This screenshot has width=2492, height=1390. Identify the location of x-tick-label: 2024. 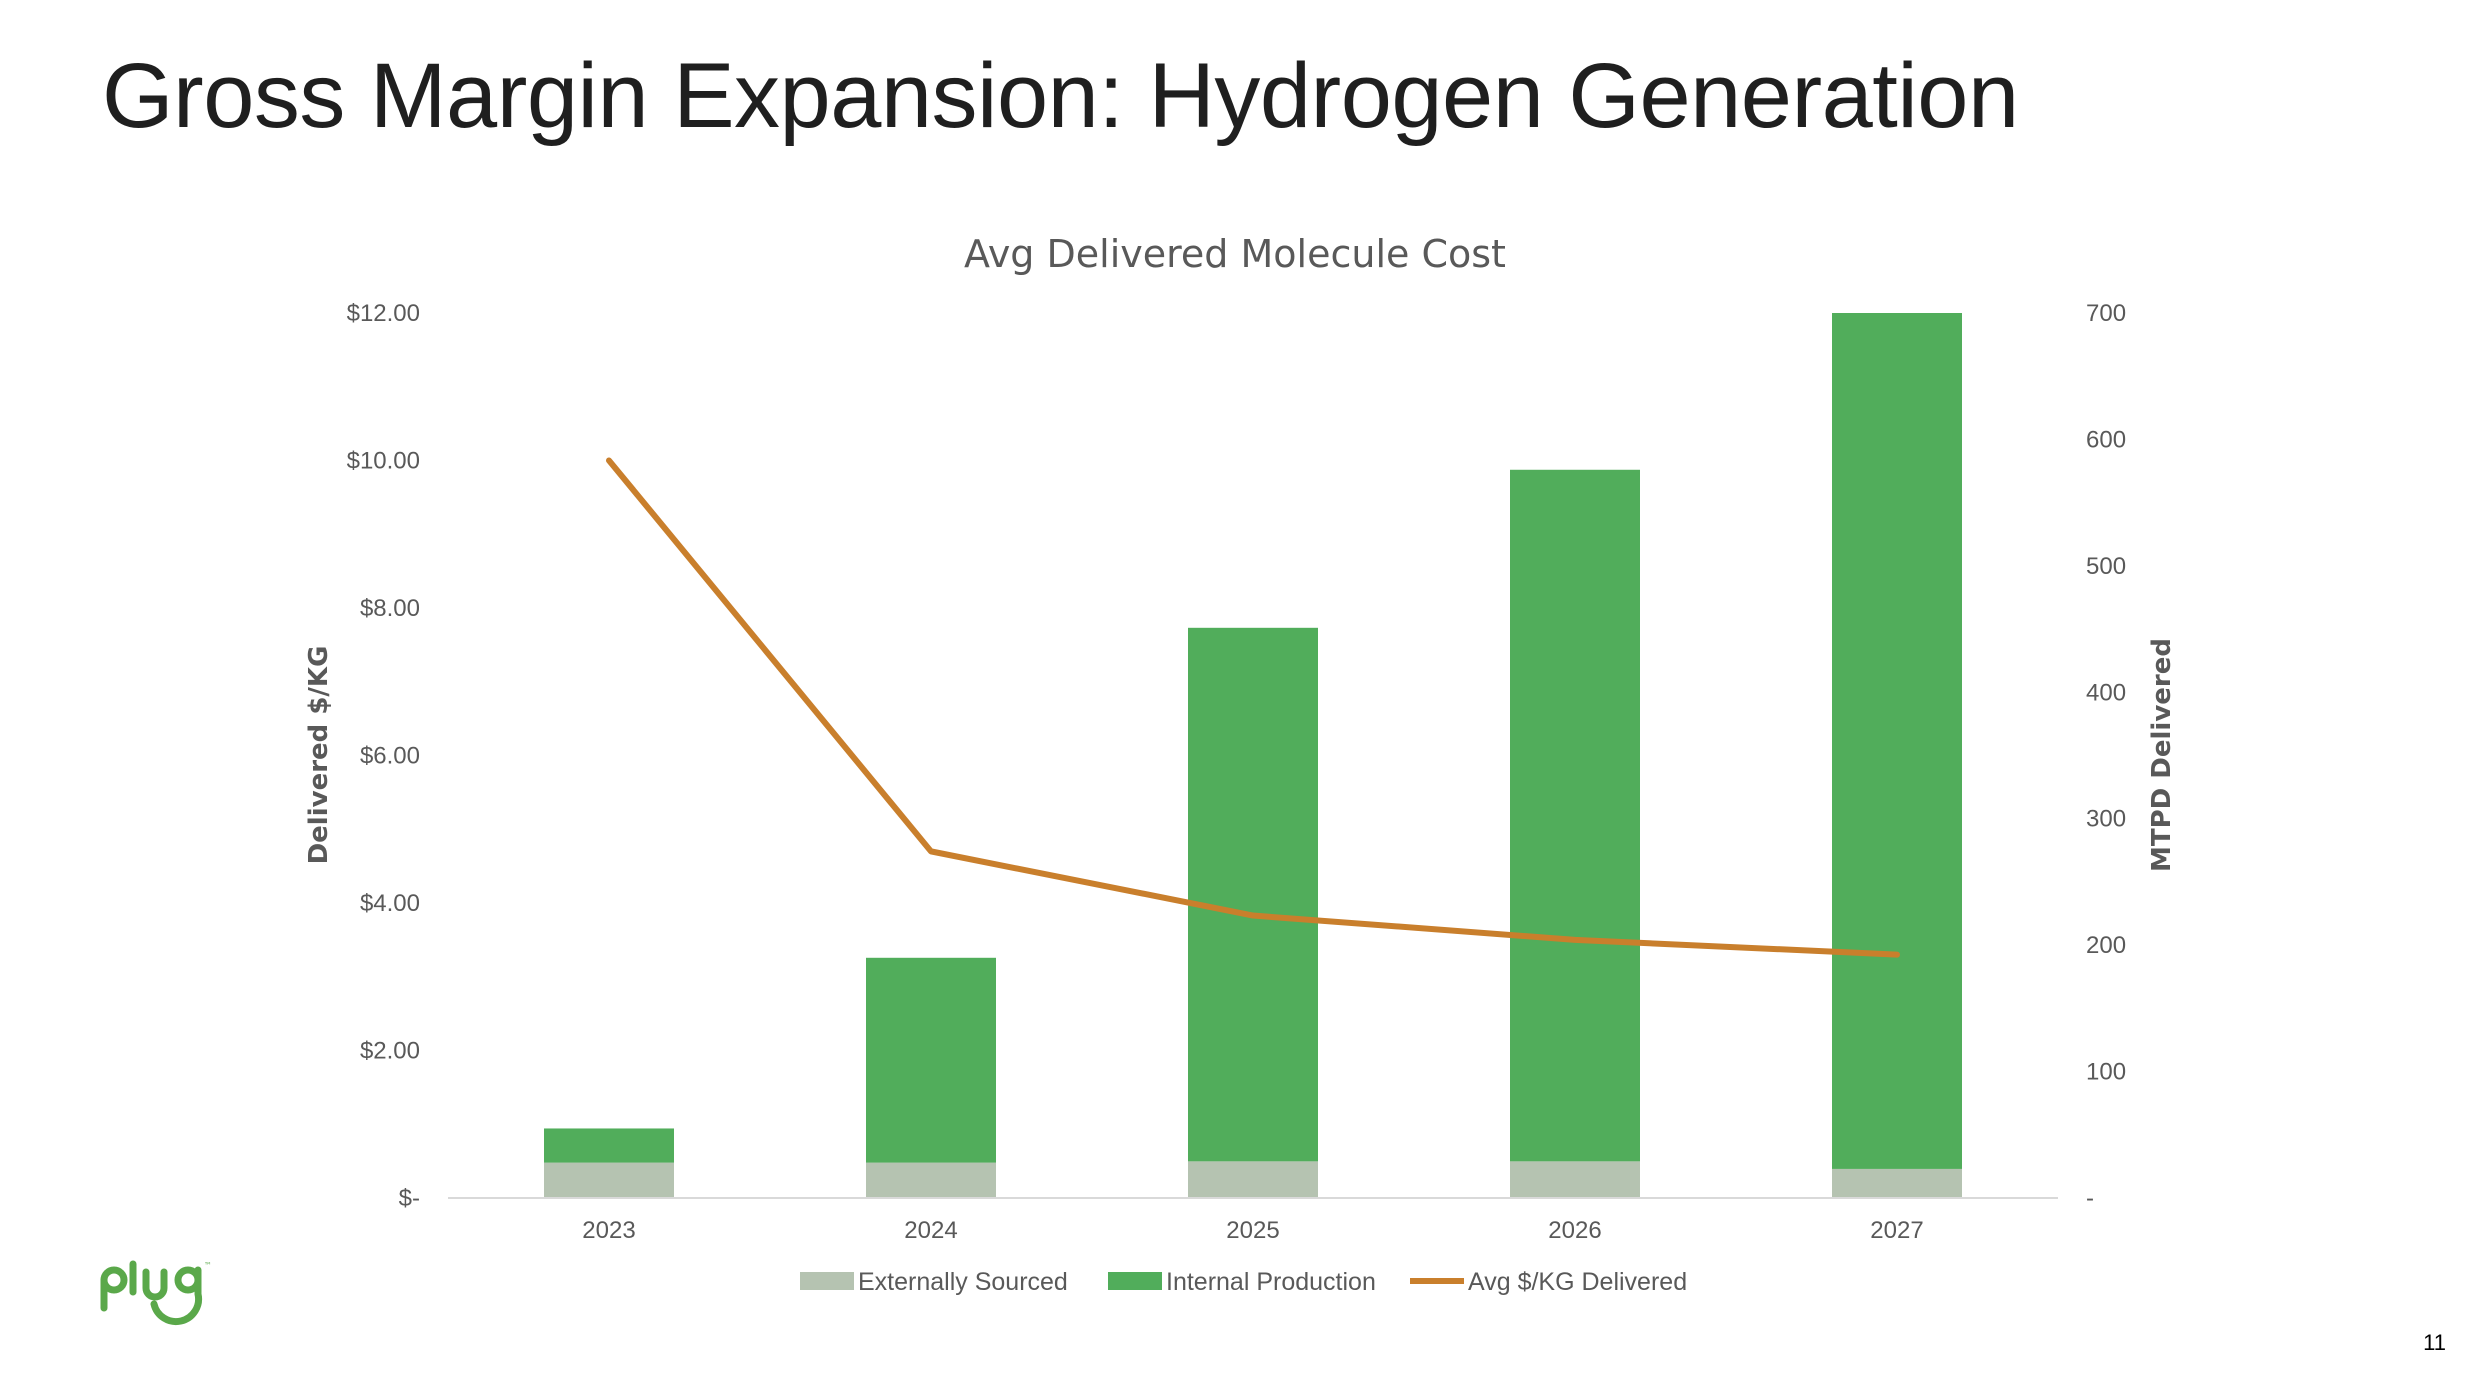
(930, 1230).